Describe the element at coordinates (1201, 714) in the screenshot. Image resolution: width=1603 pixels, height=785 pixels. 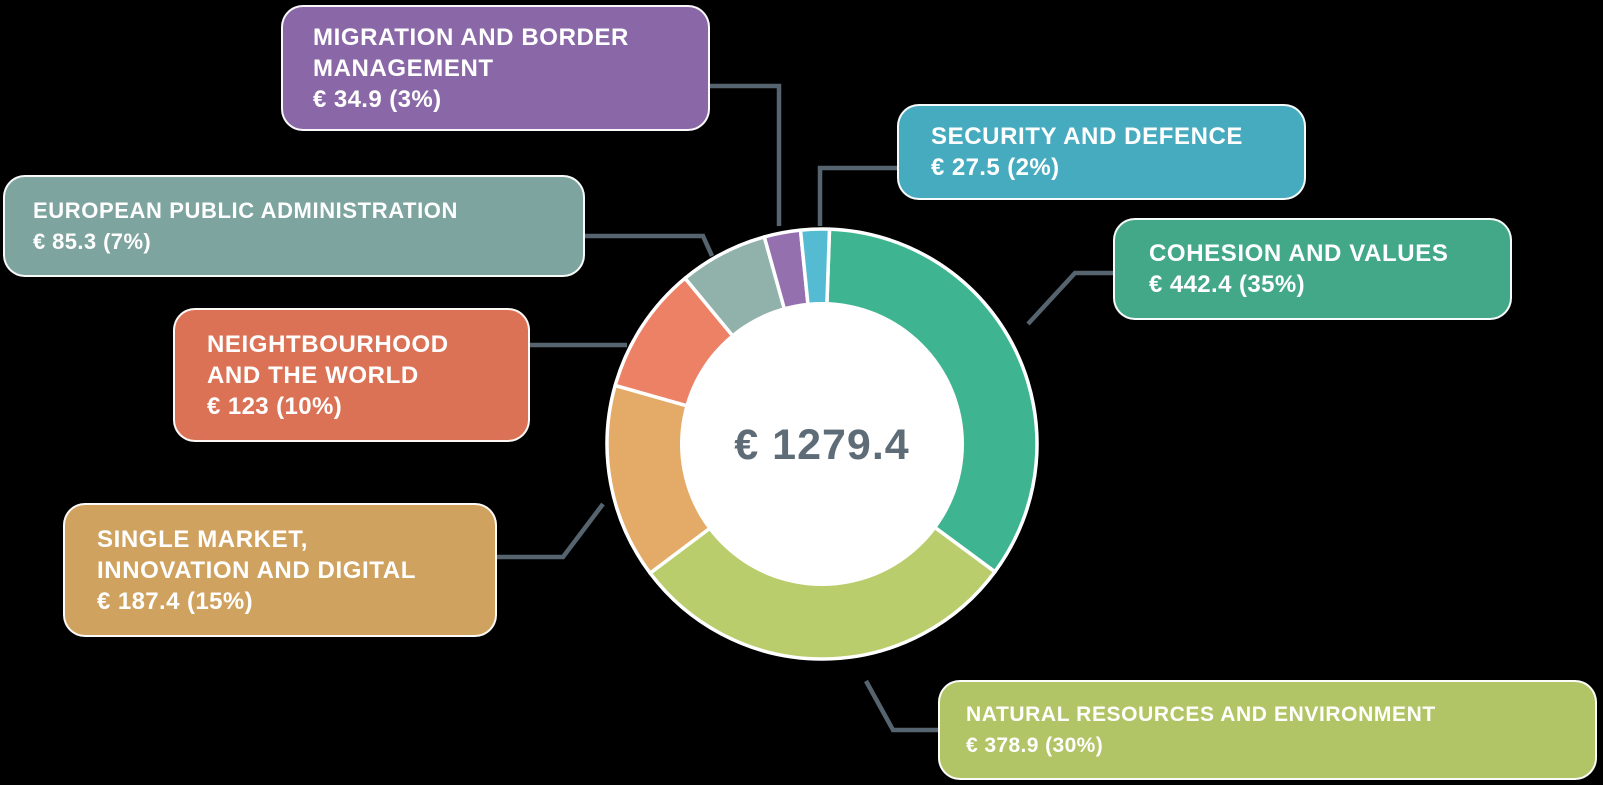
I see `callout-title: NATURAL RESOURCES AND ENVIRONMENT` at that location.